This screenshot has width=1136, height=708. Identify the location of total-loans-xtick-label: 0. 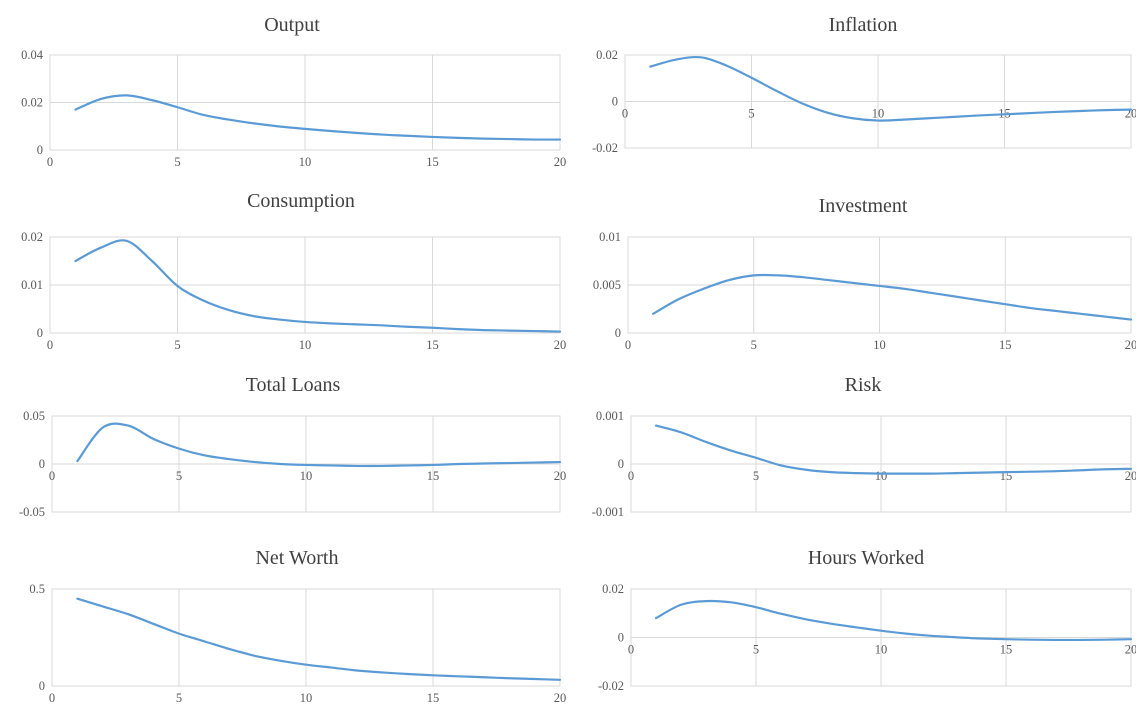
(52, 476).